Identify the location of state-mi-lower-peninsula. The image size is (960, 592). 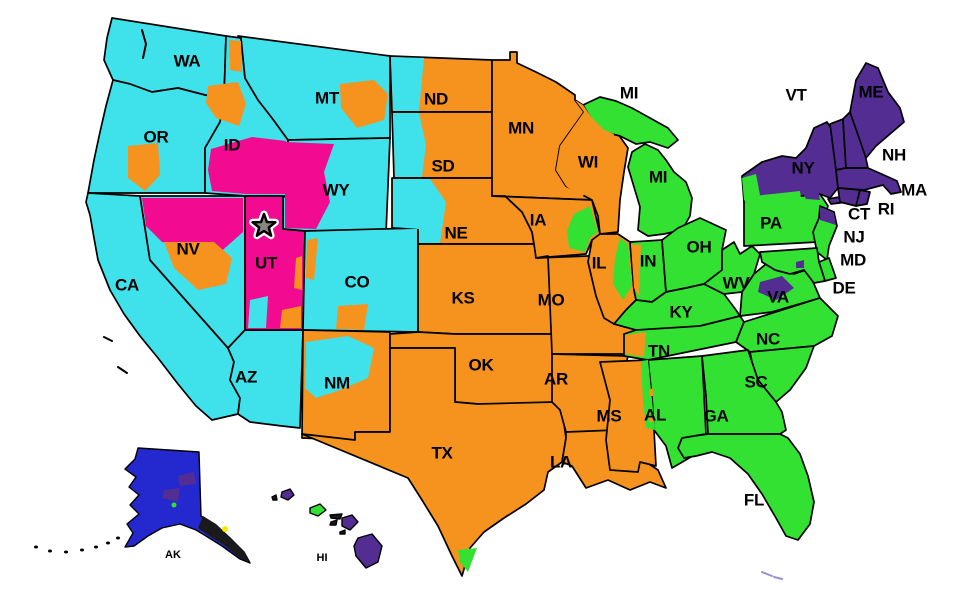
(660, 190).